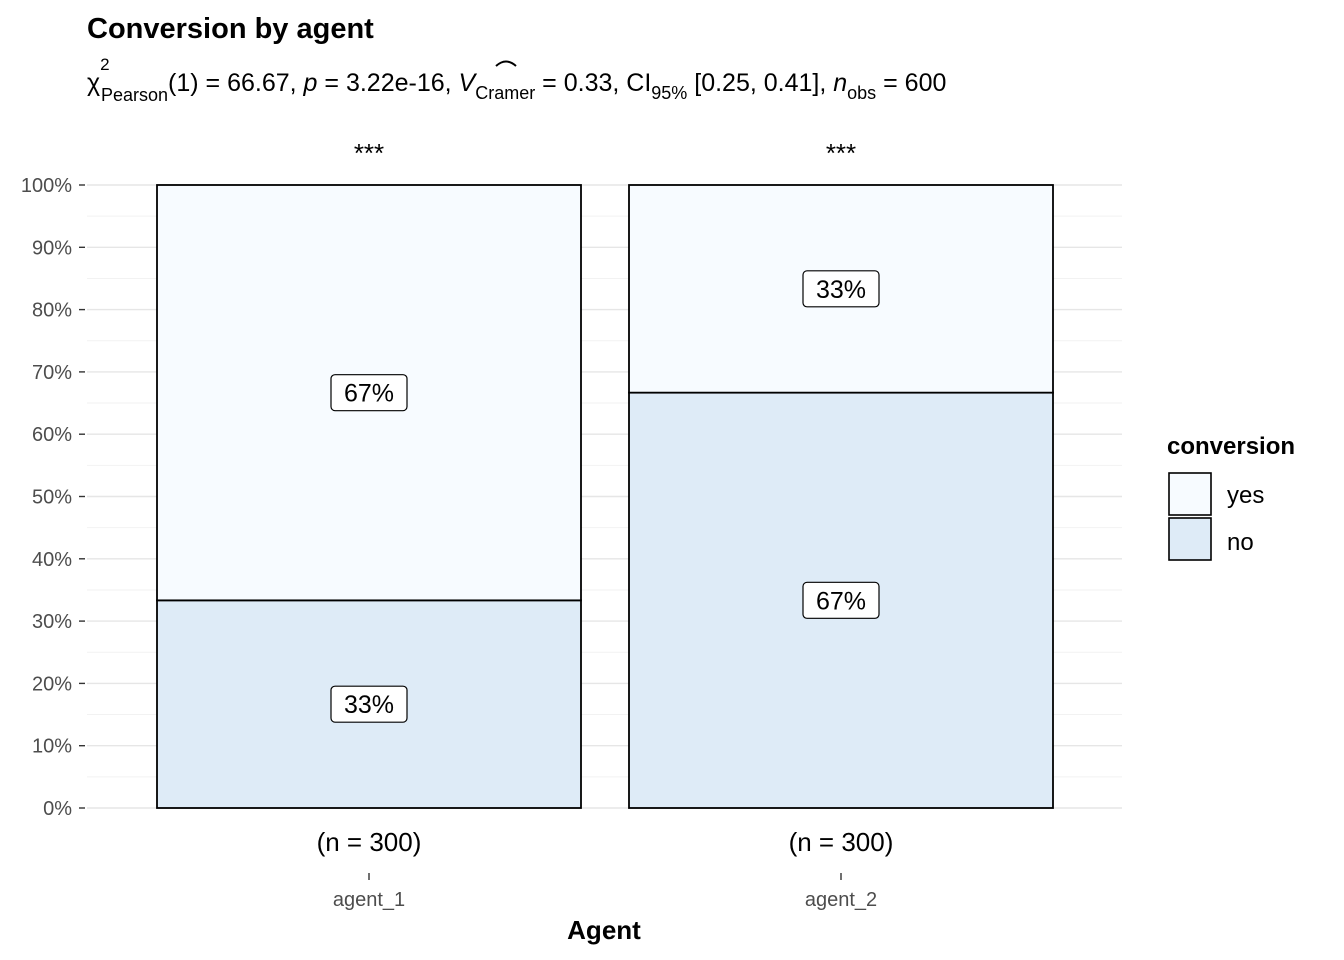  Describe the element at coordinates (1240, 542) in the screenshot. I see `legend-label-no: no` at that location.